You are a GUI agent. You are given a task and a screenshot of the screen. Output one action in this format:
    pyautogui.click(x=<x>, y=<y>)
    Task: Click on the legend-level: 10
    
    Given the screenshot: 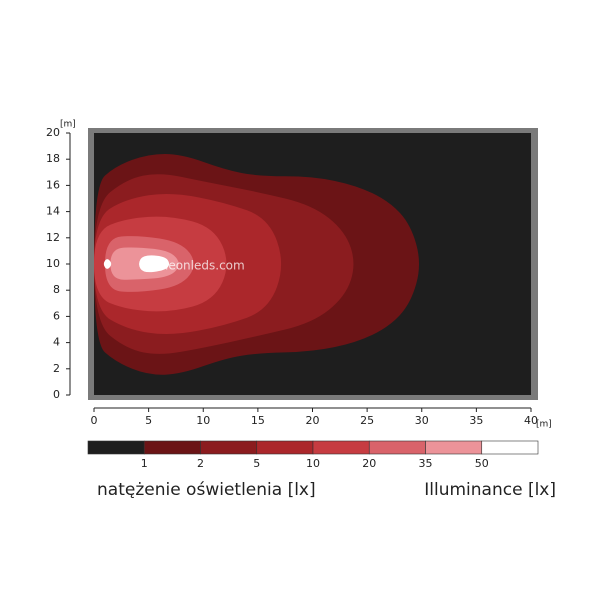 What is the action you would take?
    pyautogui.click(x=313, y=463)
    